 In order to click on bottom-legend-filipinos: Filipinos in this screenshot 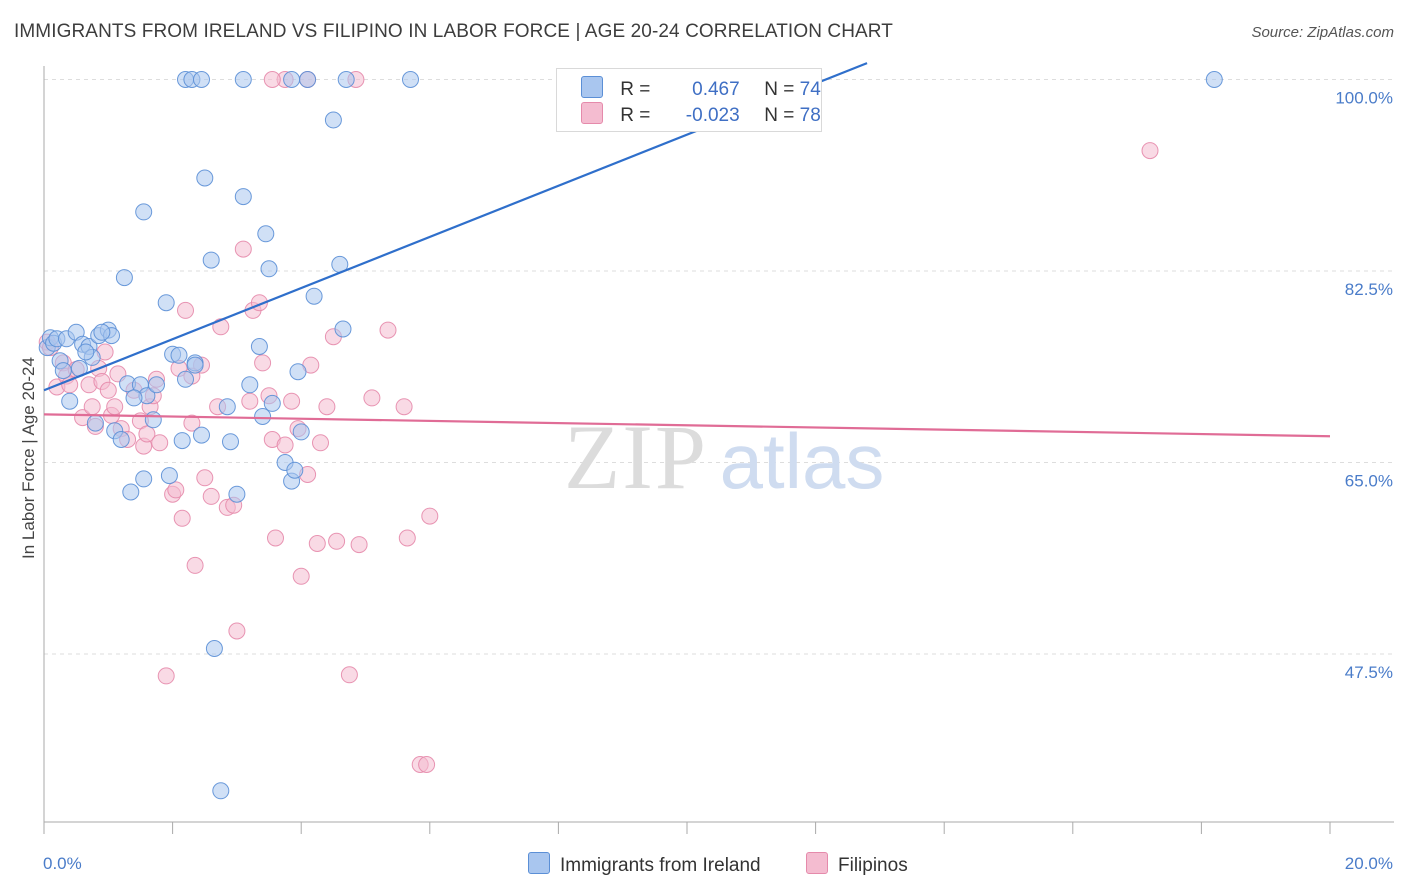, I will do `click(857, 864)`.